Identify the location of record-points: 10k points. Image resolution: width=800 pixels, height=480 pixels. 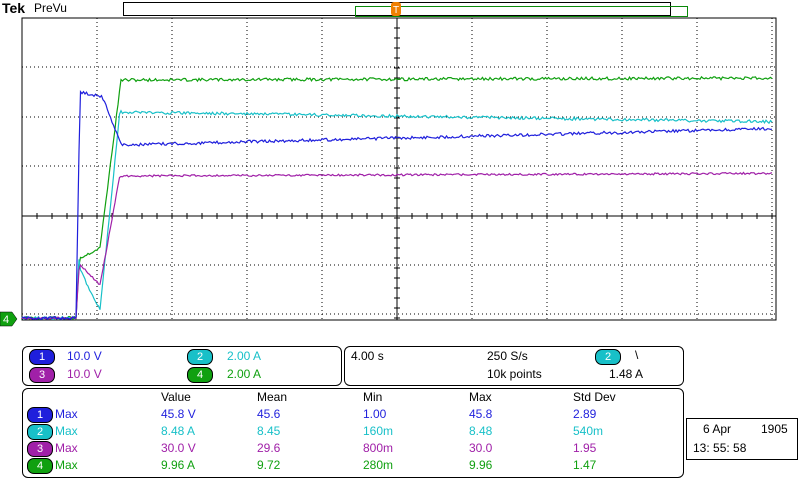
(514, 374).